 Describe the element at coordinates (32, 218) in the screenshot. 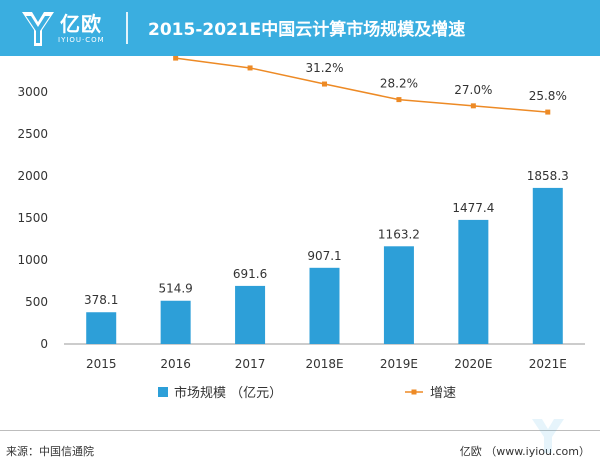

I see `y-tick-label: 1500` at that location.